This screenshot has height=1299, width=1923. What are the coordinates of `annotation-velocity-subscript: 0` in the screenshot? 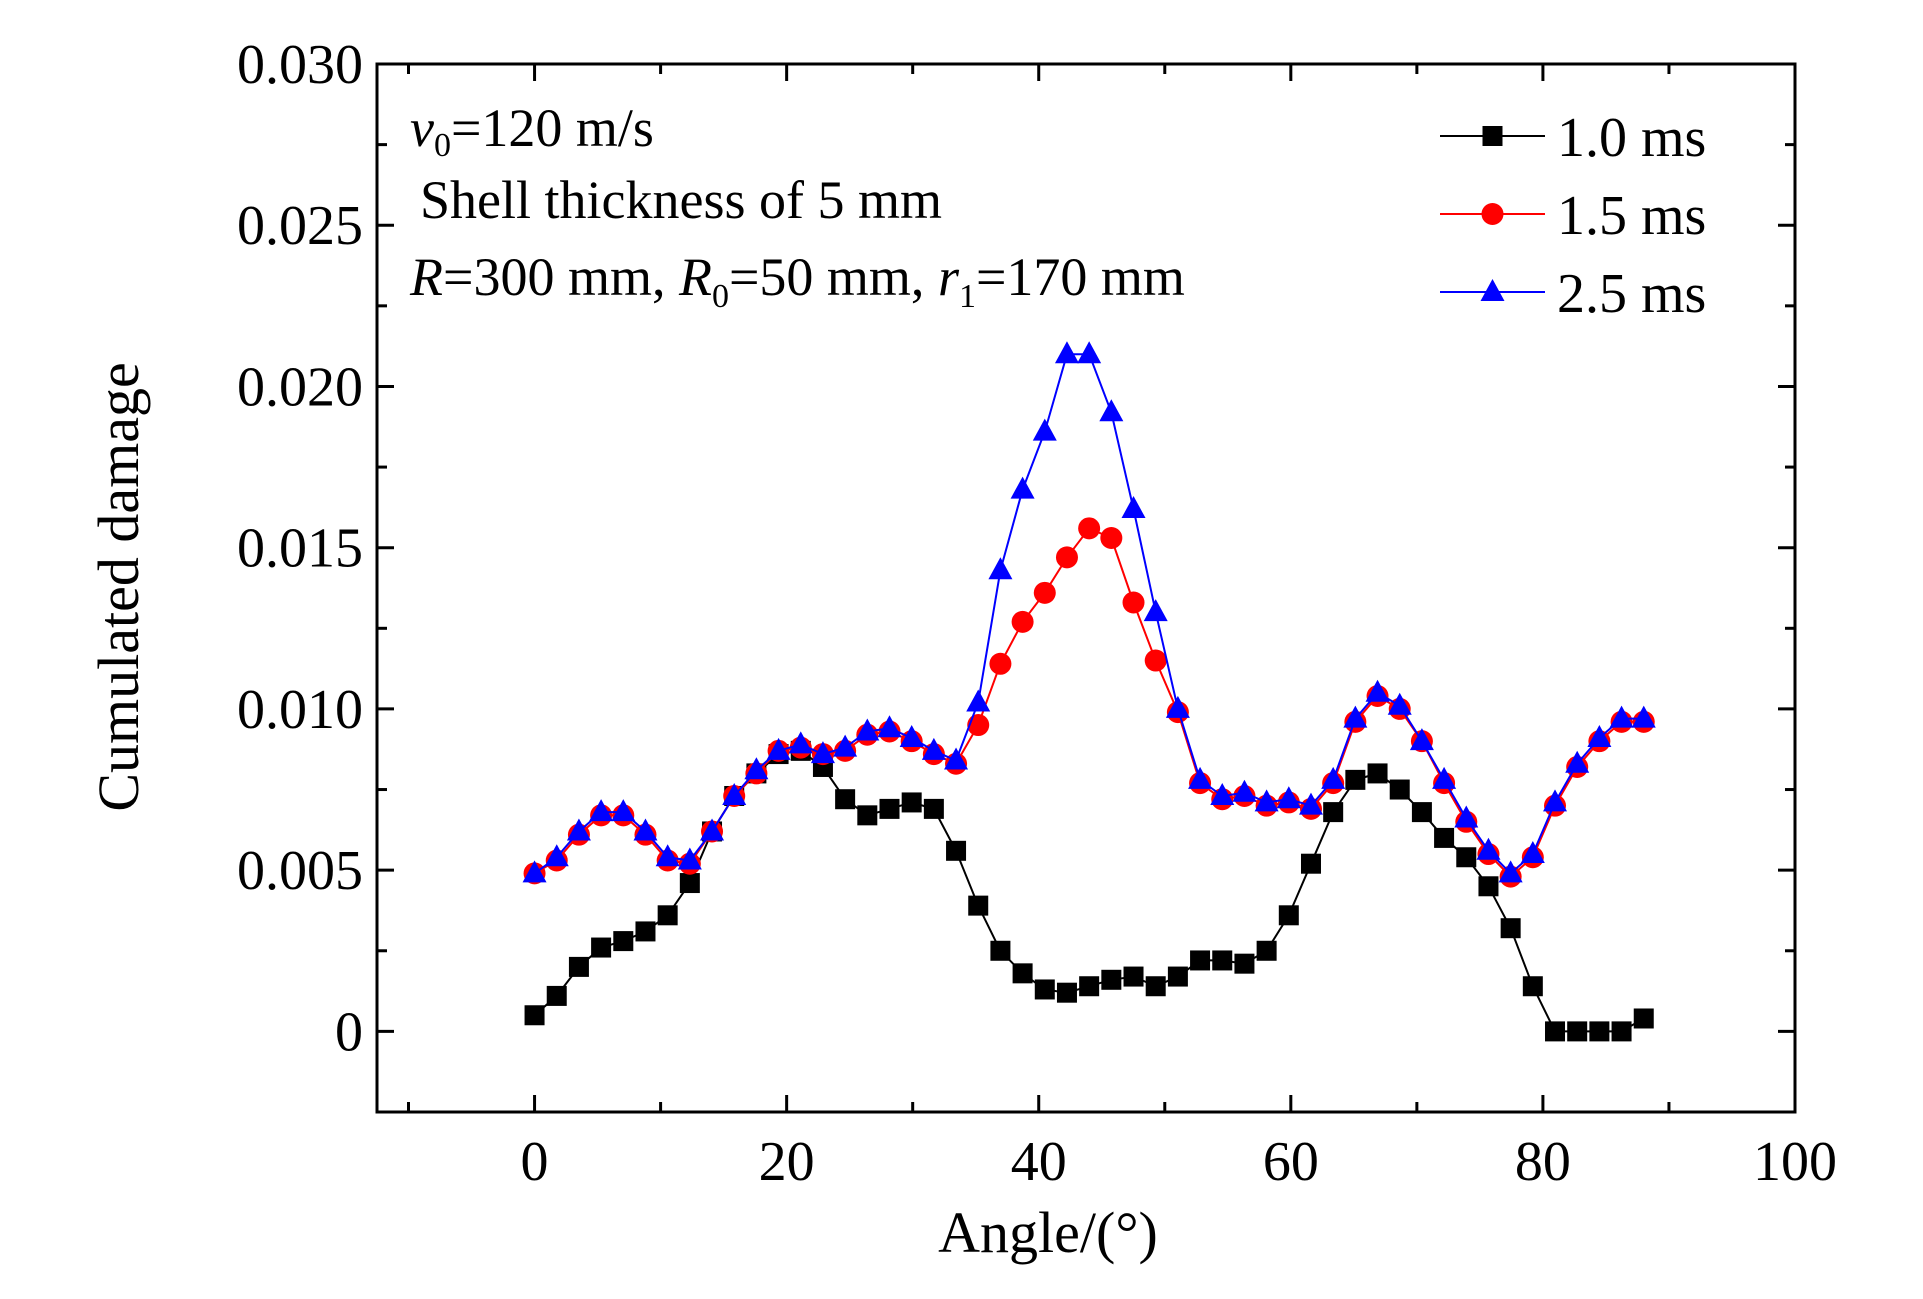 It's located at (442, 145).